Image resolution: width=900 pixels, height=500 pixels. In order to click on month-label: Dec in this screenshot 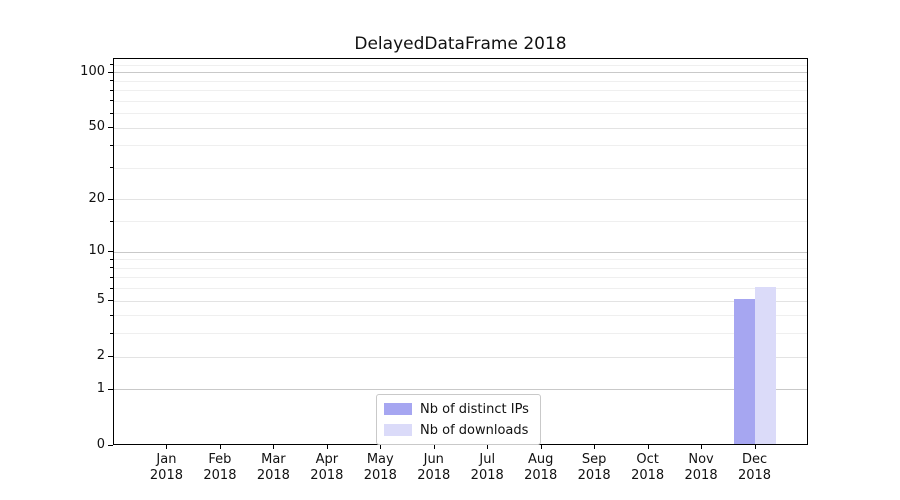, I will do `click(754, 459)`.